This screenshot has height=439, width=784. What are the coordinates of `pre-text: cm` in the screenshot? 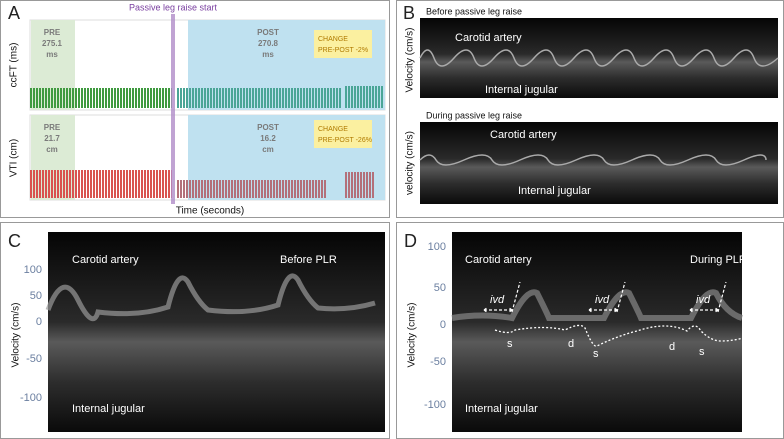 It's located at (52, 149).